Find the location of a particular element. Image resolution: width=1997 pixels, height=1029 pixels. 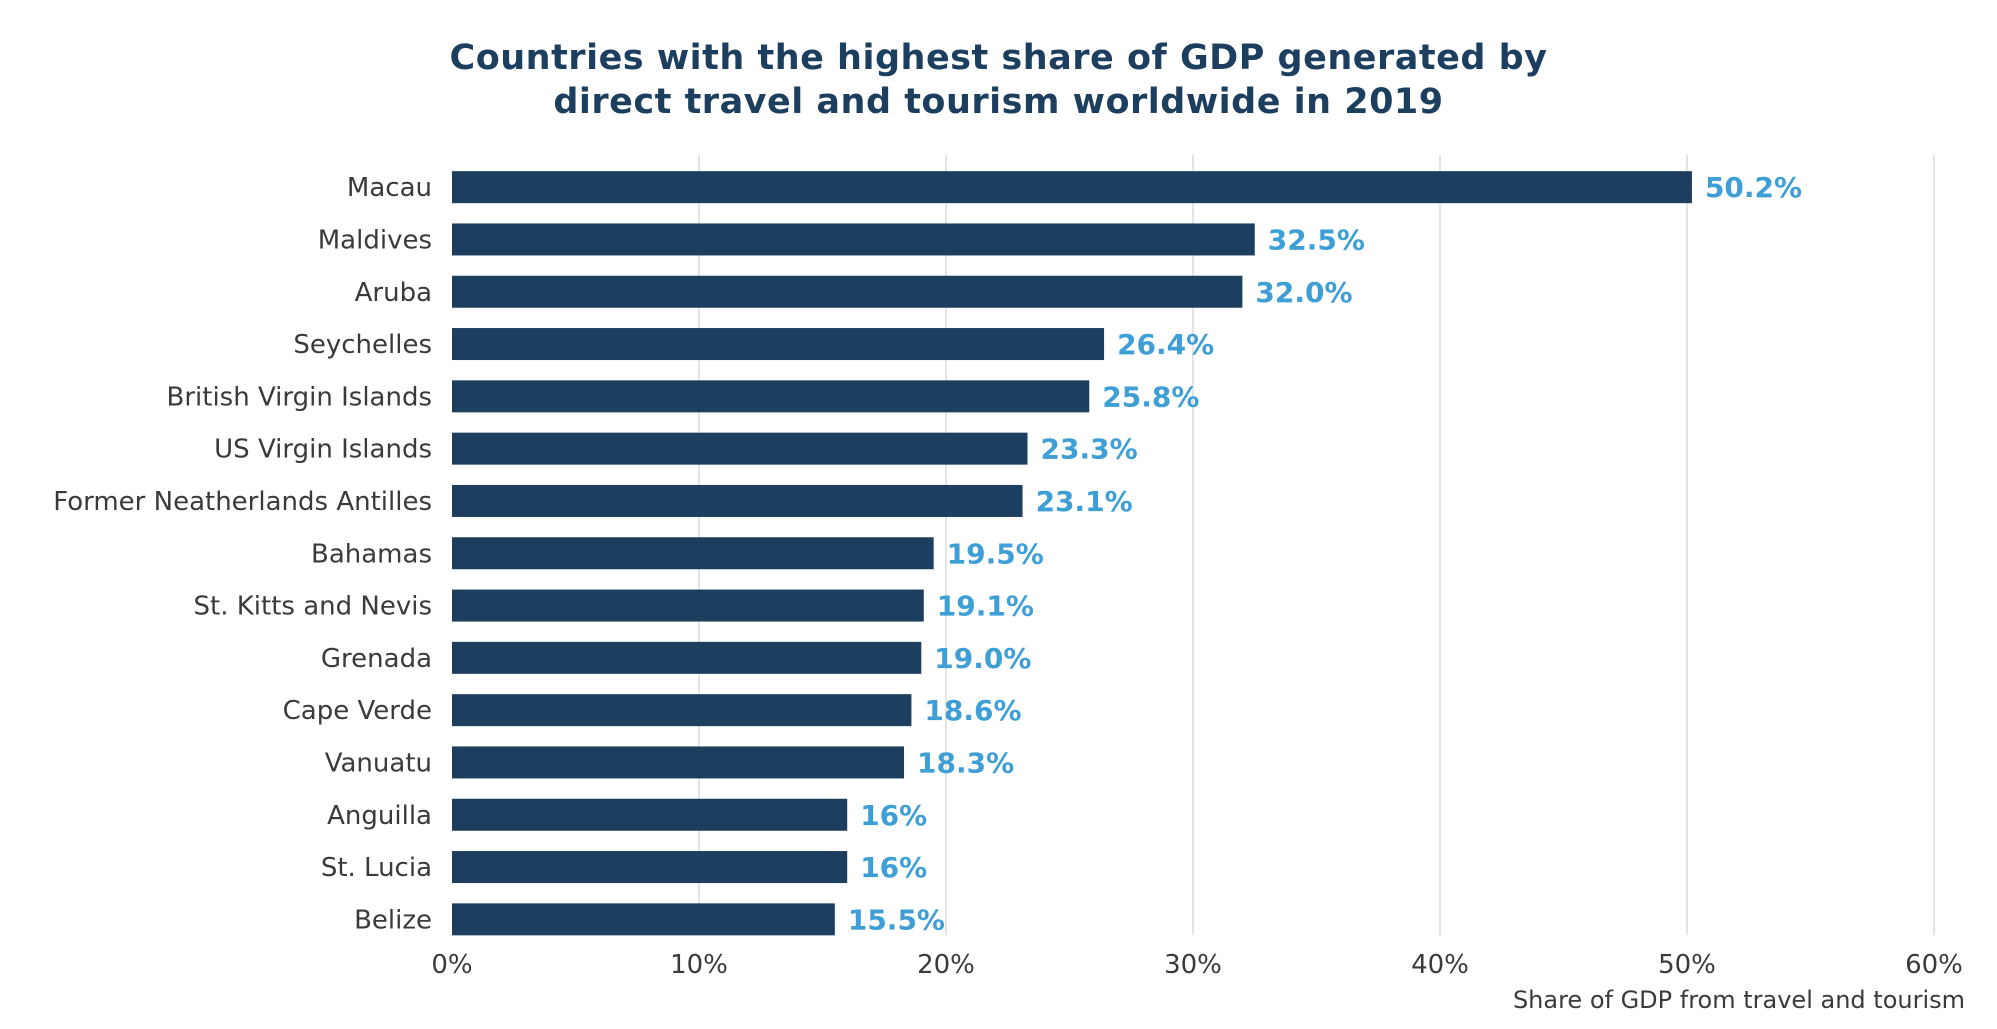

x-tick-label: 60% is located at coordinates (1934, 965).